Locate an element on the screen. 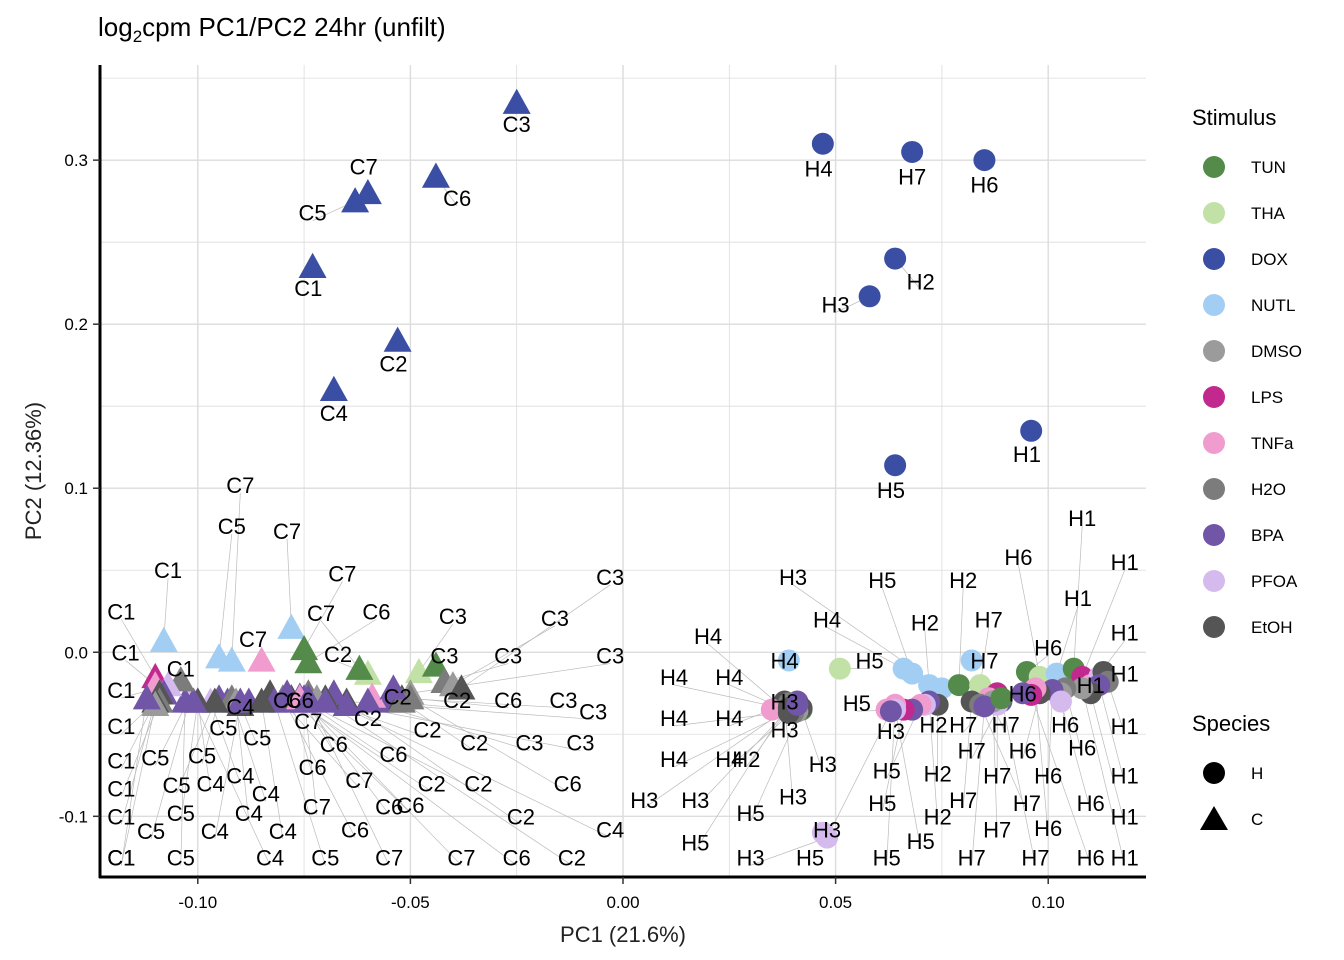  legend-label-pfoa: PFOA is located at coordinates (1274, 581).